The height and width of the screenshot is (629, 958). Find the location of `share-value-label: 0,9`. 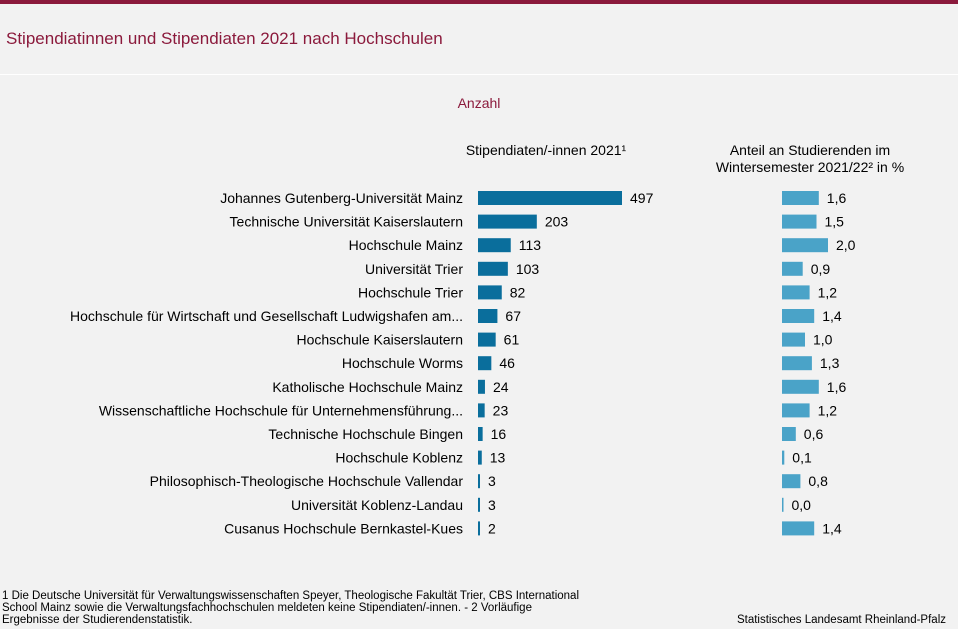

share-value-label: 0,9 is located at coordinates (821, 269).